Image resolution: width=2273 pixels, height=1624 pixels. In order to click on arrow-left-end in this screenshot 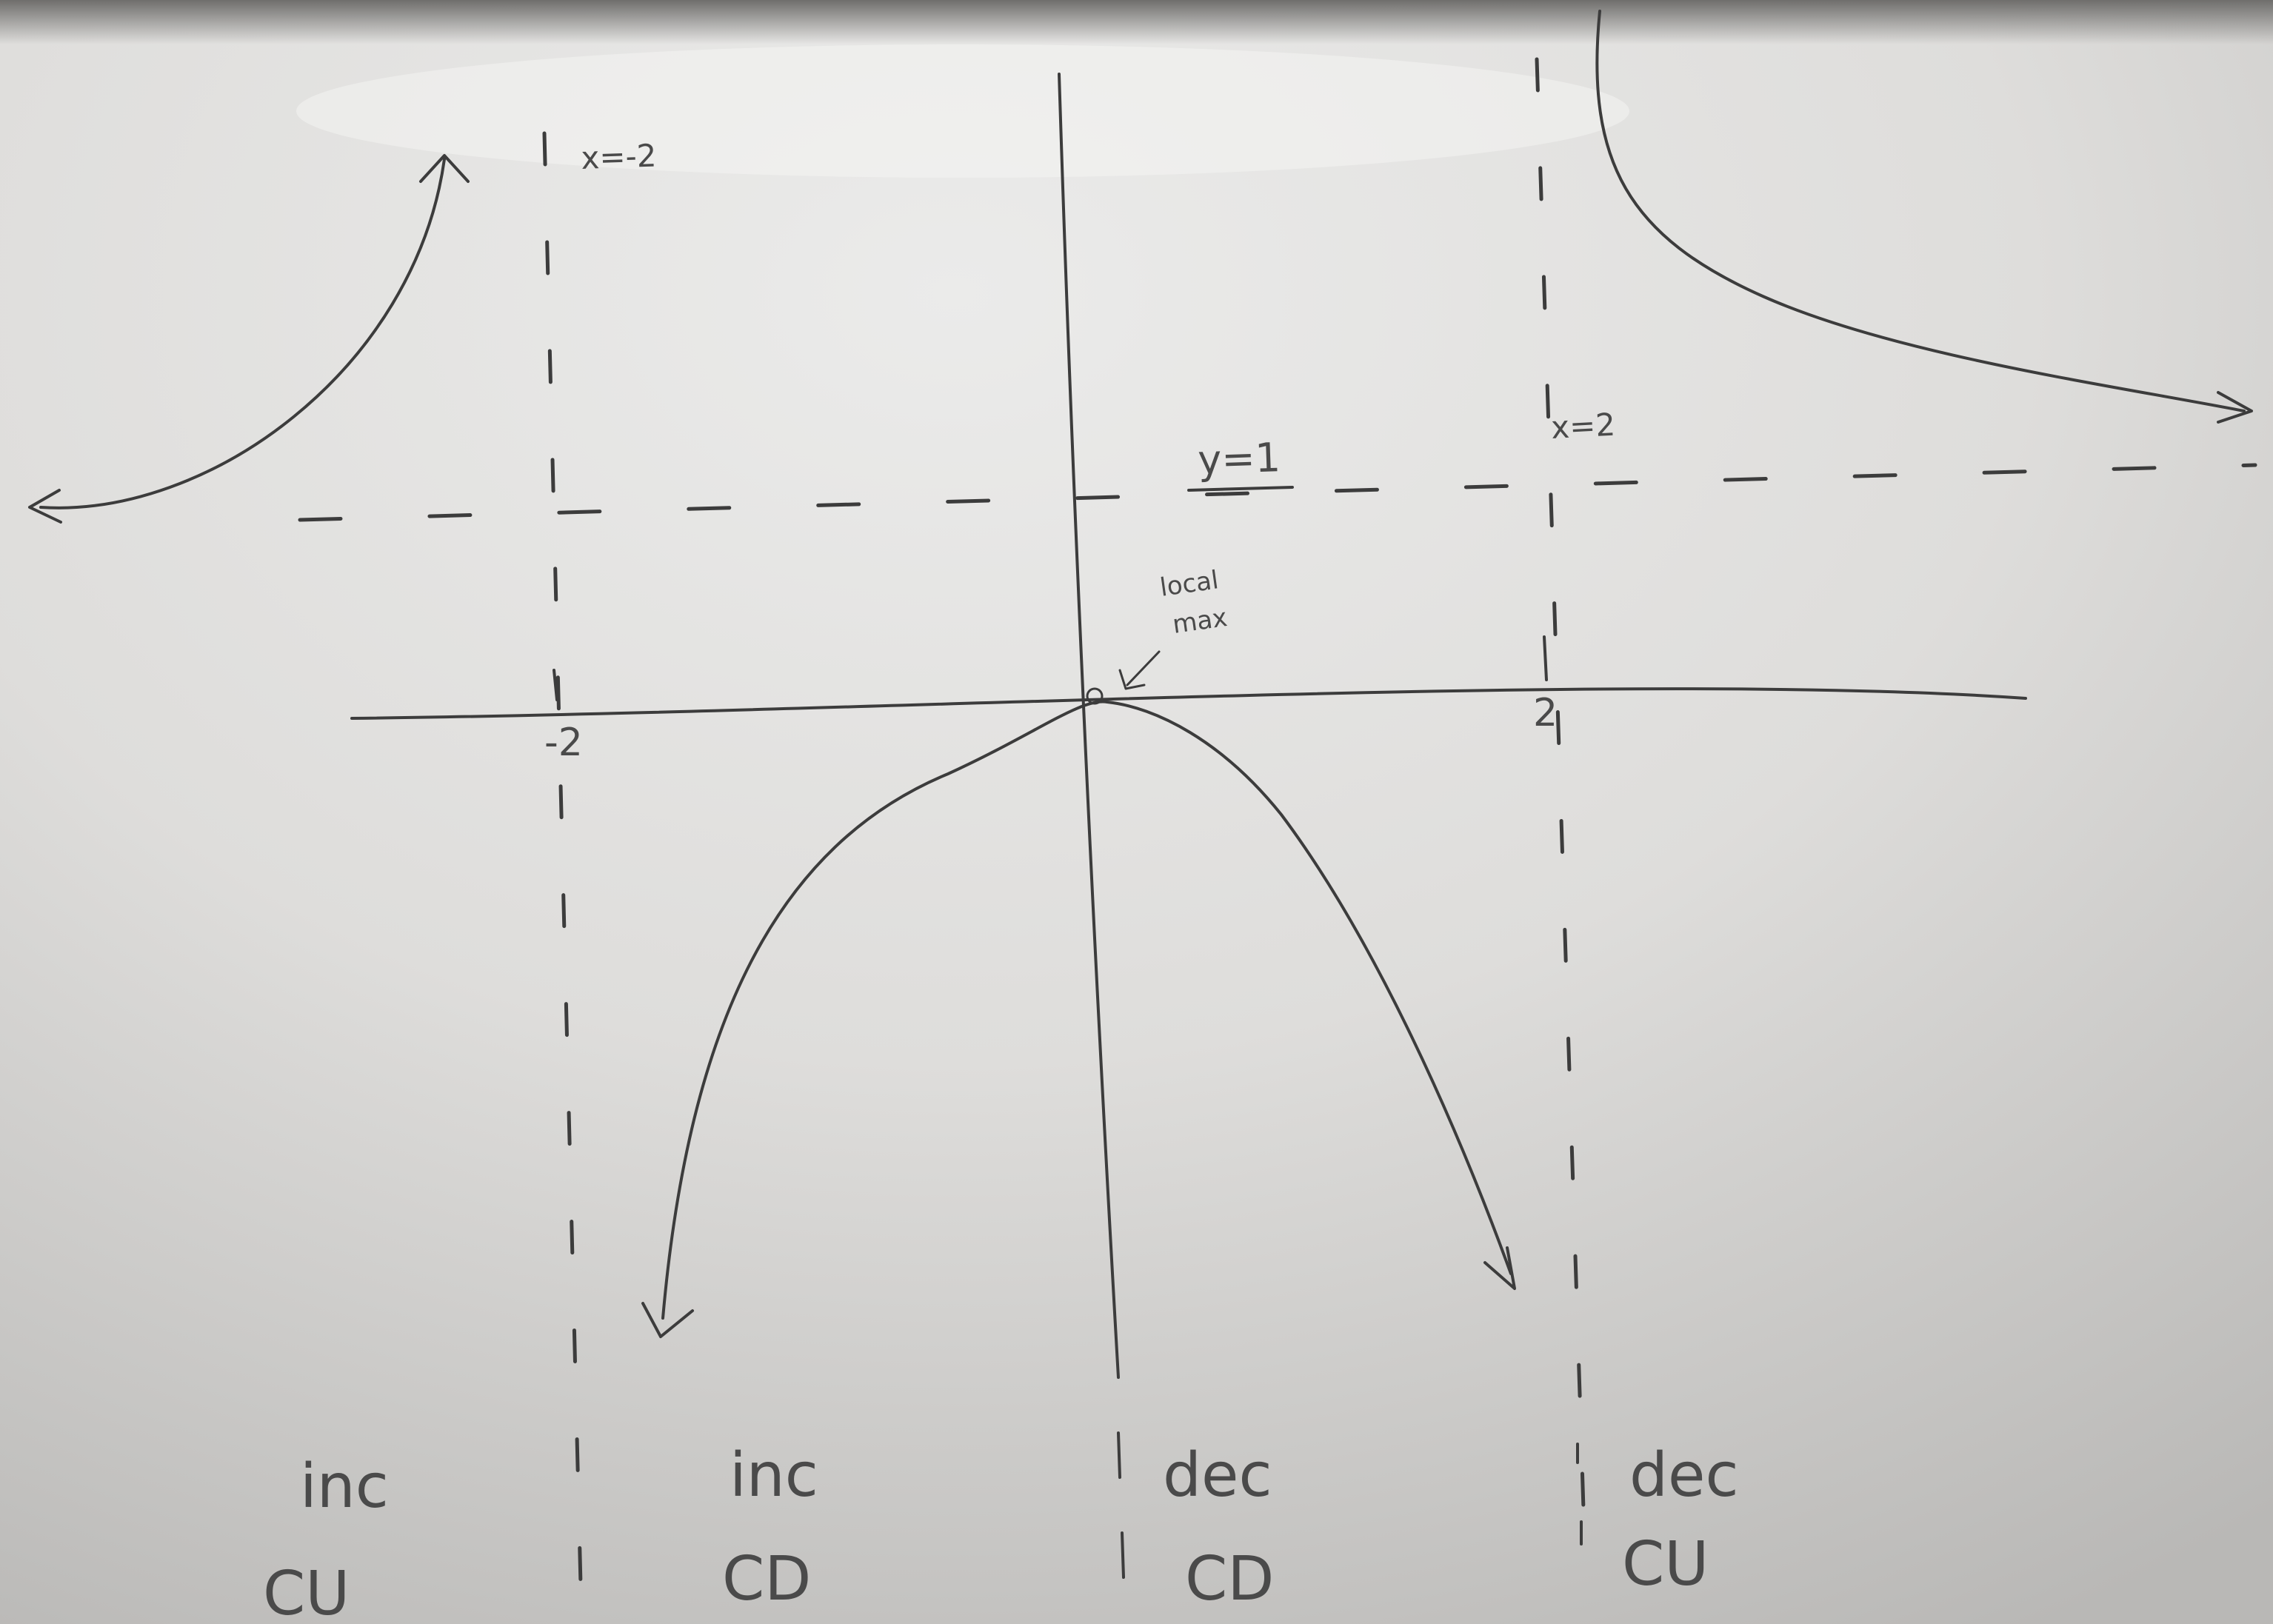, I will do `click(45, 506)`.